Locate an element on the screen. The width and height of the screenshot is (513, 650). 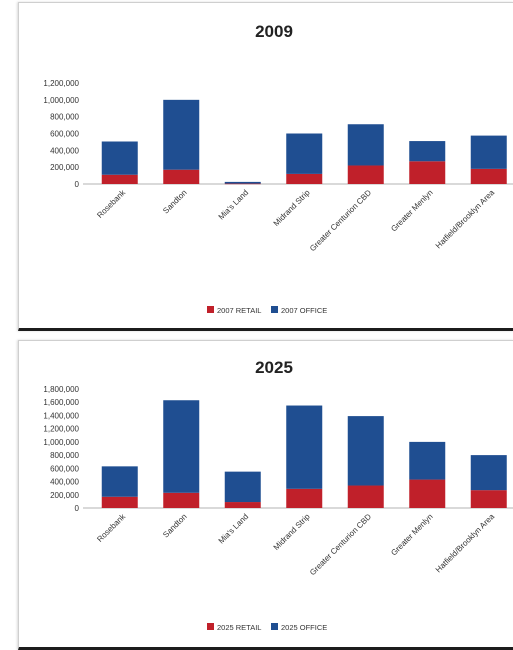
y-tick-label: 1,800,000 is located at coordinates (61, 389).